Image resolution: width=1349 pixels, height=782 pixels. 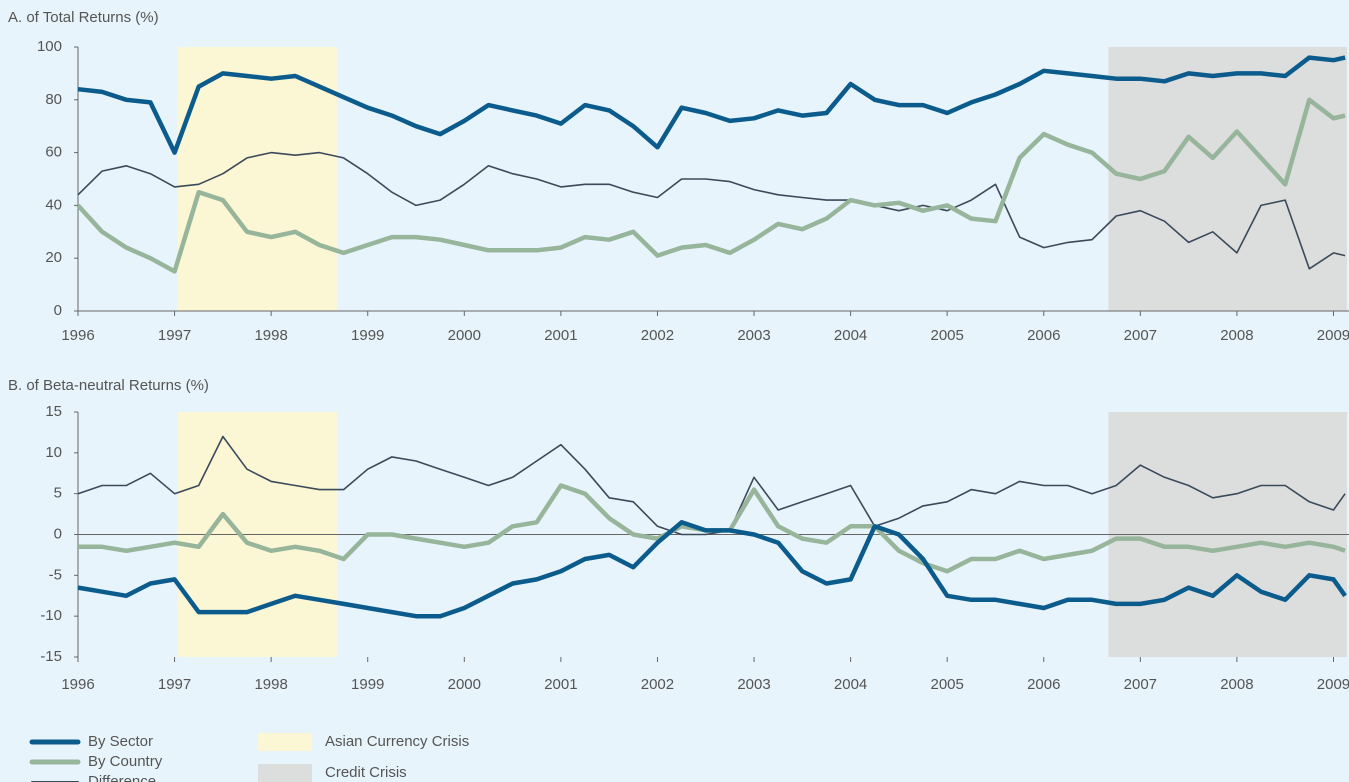 I want to click on legend-label: Difference, so click(x=122, y=777).